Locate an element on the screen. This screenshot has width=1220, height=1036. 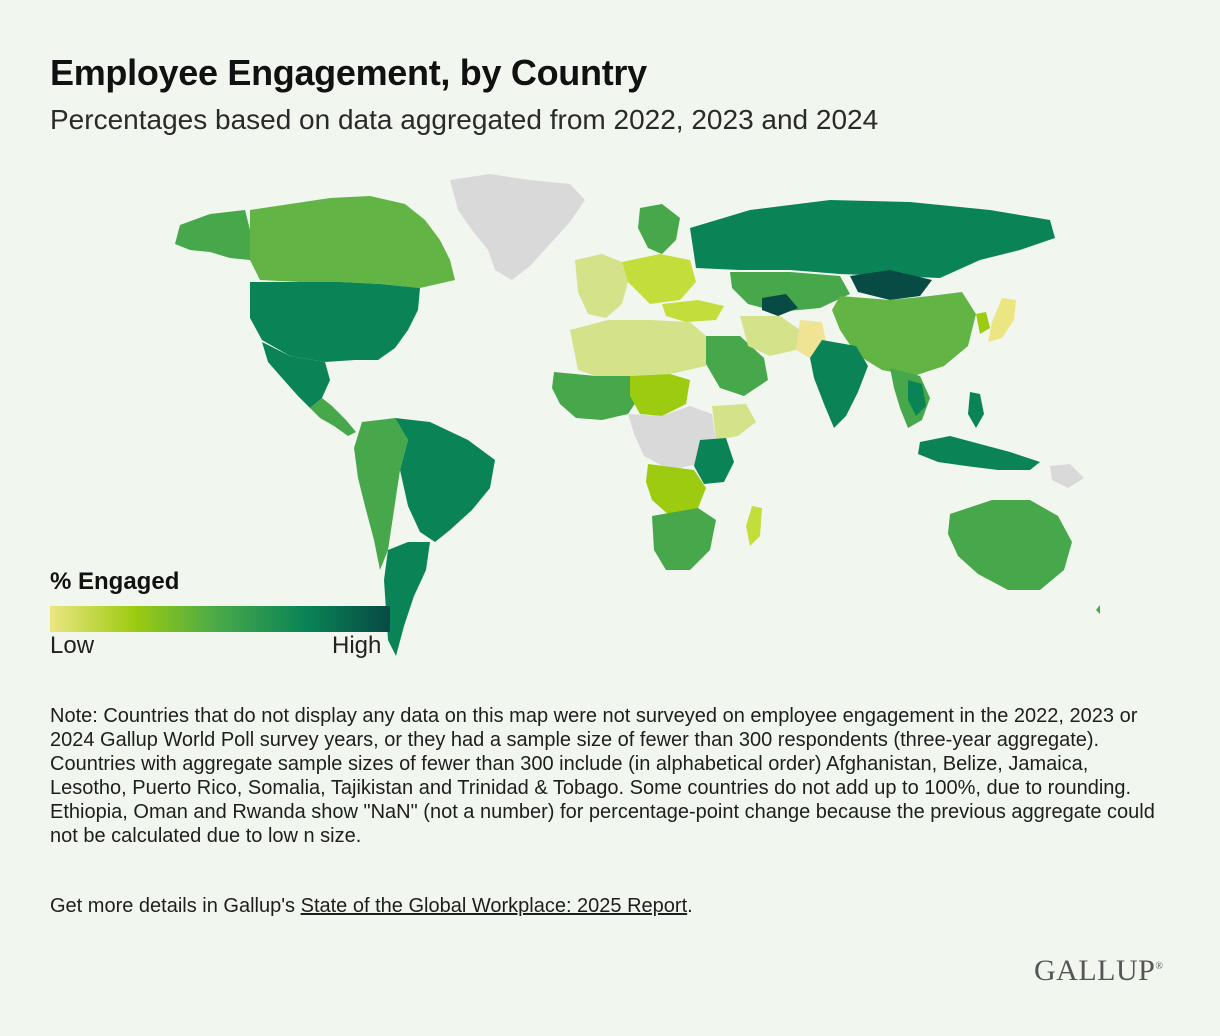
region-new-zealand is located at coordinates (1098, 609).